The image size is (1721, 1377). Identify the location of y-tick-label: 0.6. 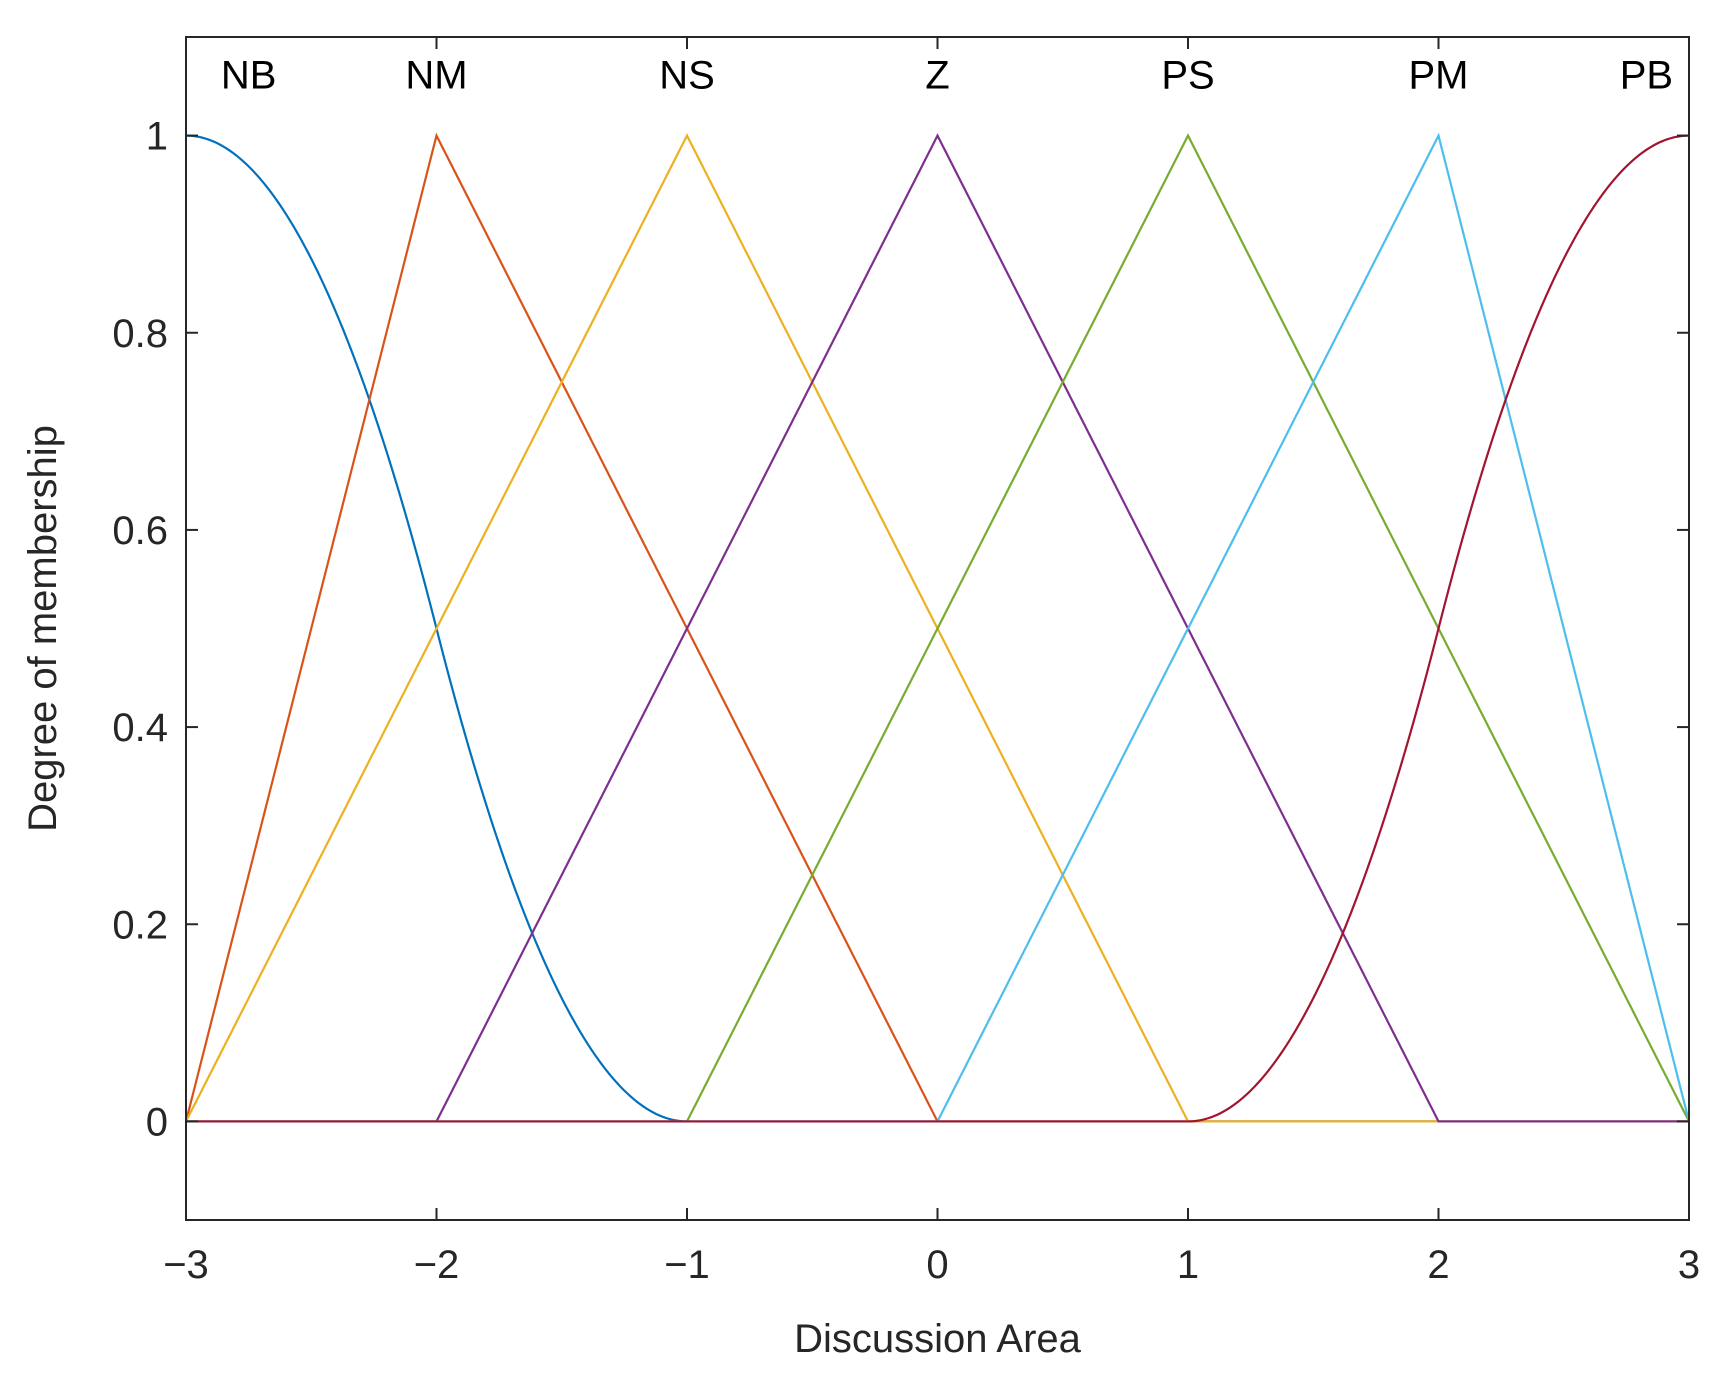
(140, 531).